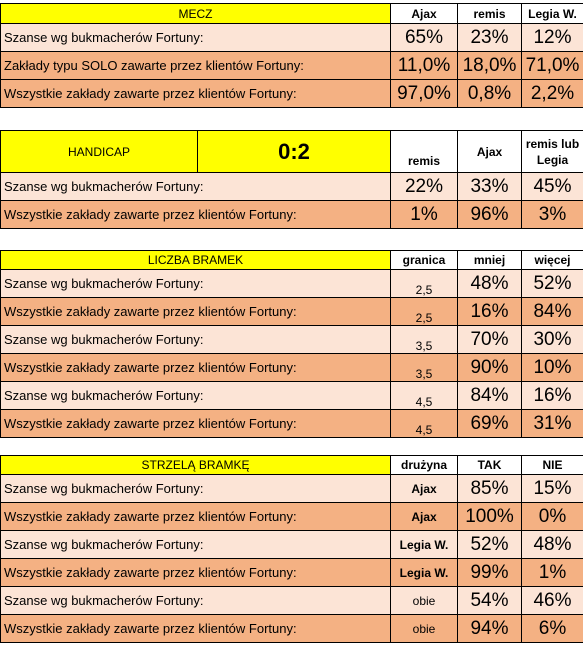 Image resolution: width=583 pixels, height=648 pixels. I want to click on value-cell: 100%, so click(489, 516).